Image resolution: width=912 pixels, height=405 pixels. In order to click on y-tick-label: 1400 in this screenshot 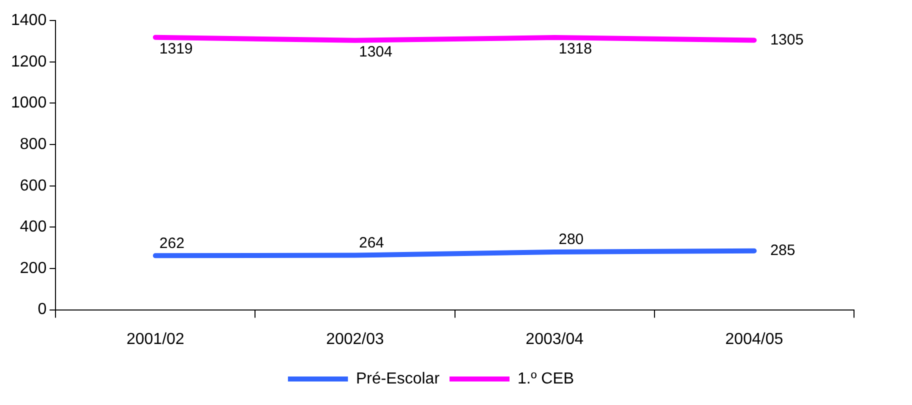, I will do `click(29, 21)`.